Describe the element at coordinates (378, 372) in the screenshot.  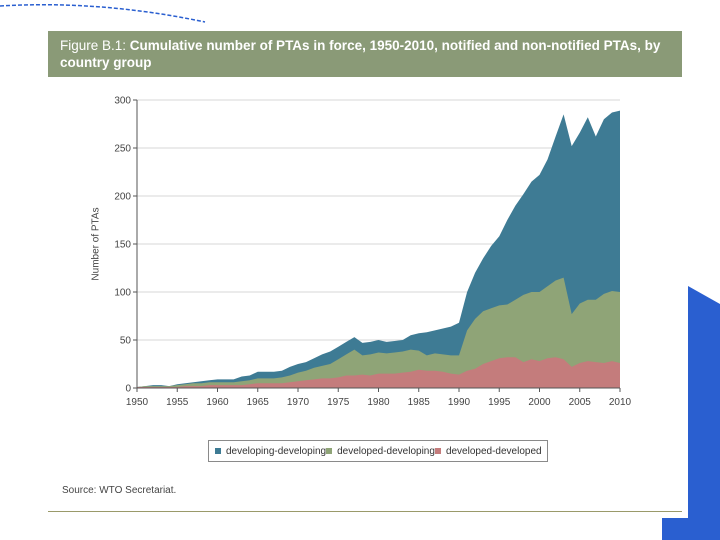
I see `area-developed-developed` at that location.